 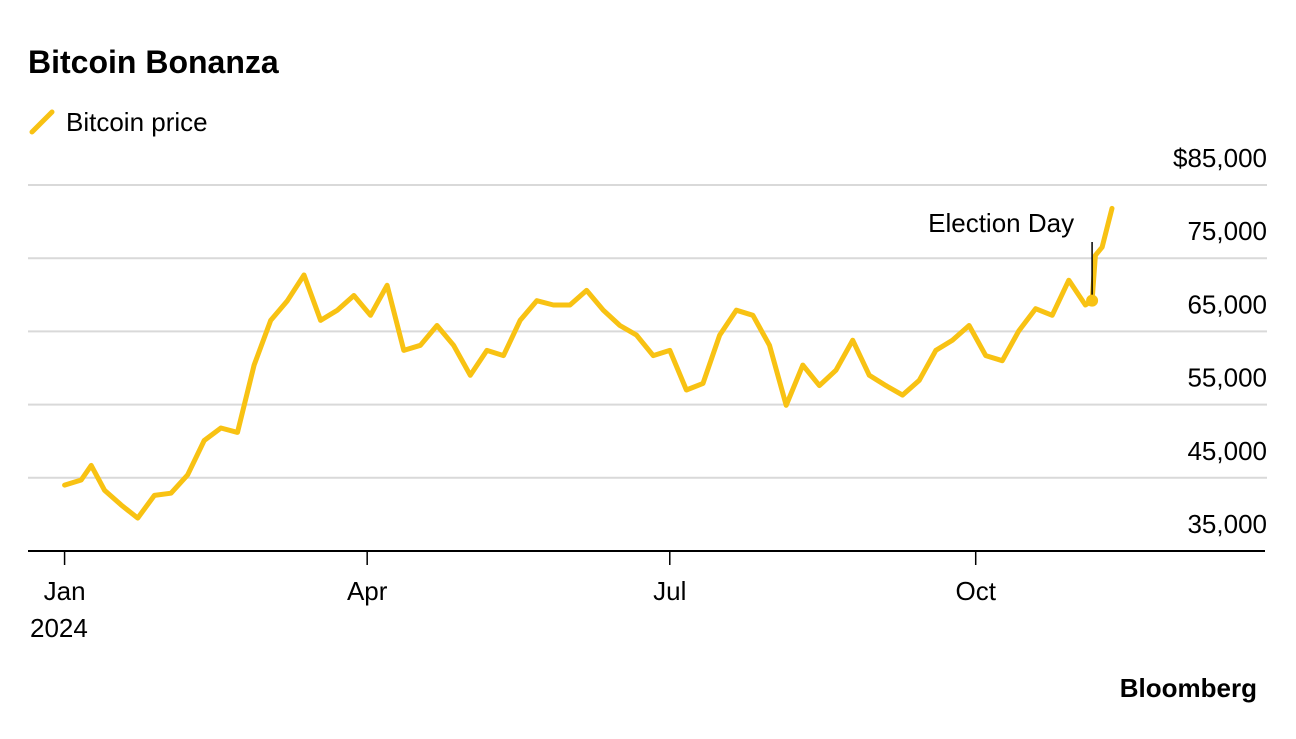 What do you see at coordinates (65, 591) in the screenshot?
I see `x-tick-label: Jan` at bounding box center [65, 591].